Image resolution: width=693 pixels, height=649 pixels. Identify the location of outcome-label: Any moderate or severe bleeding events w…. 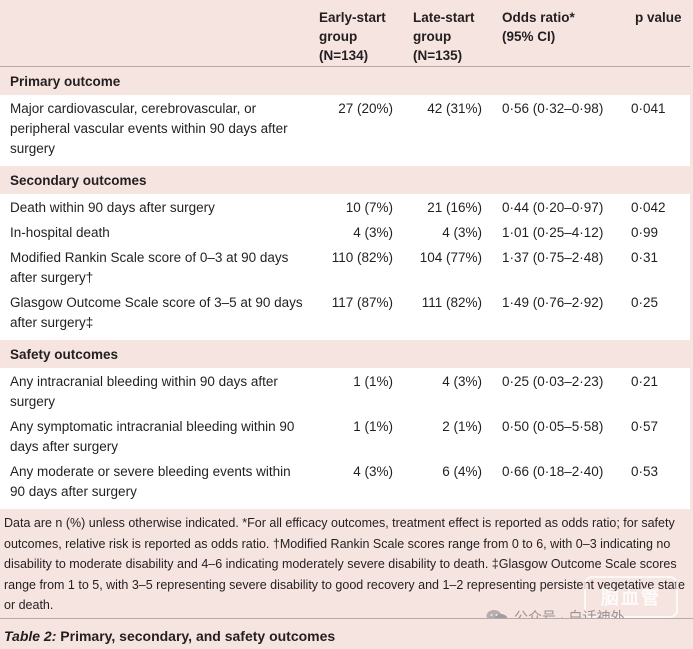
(156, 482).